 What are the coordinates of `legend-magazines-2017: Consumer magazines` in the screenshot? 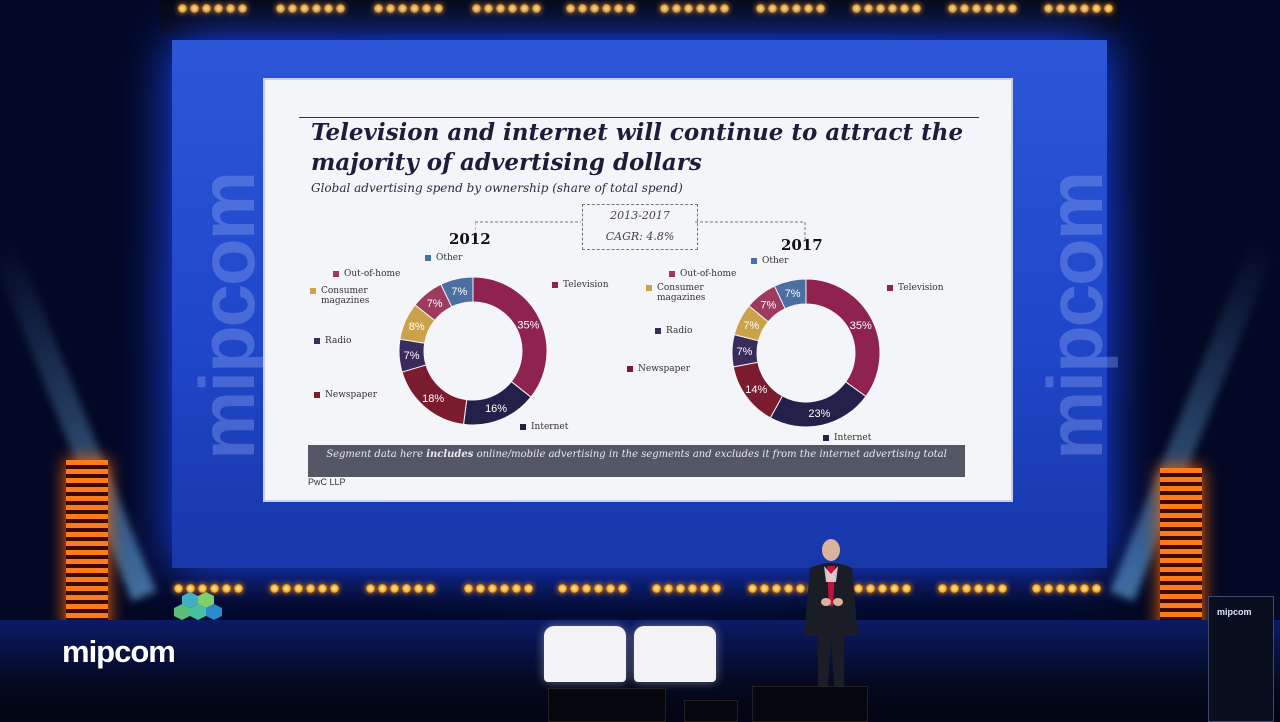 It's located at (675, 293).